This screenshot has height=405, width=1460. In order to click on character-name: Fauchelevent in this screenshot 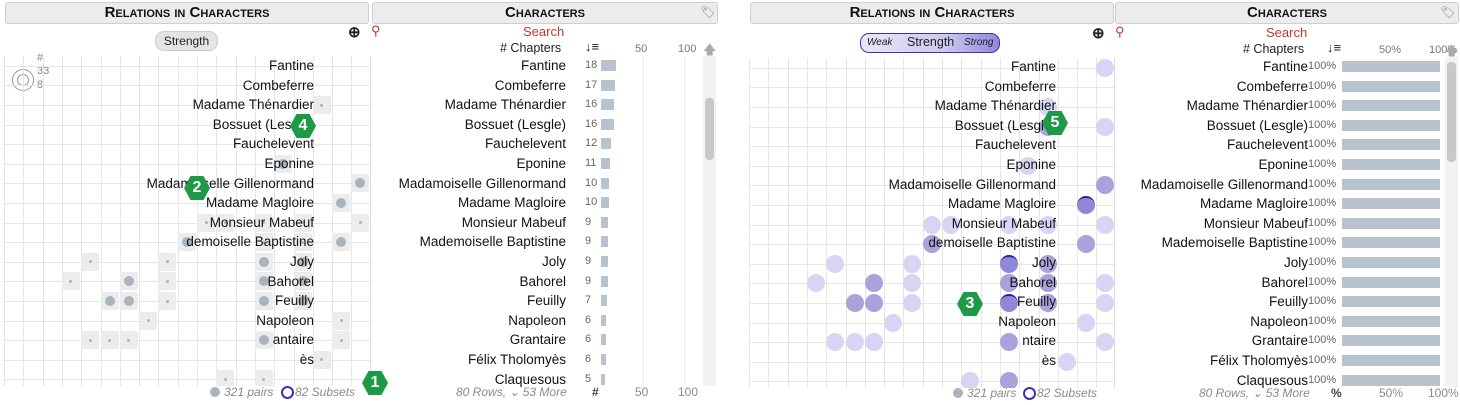, I will do `click(525, 144)`.